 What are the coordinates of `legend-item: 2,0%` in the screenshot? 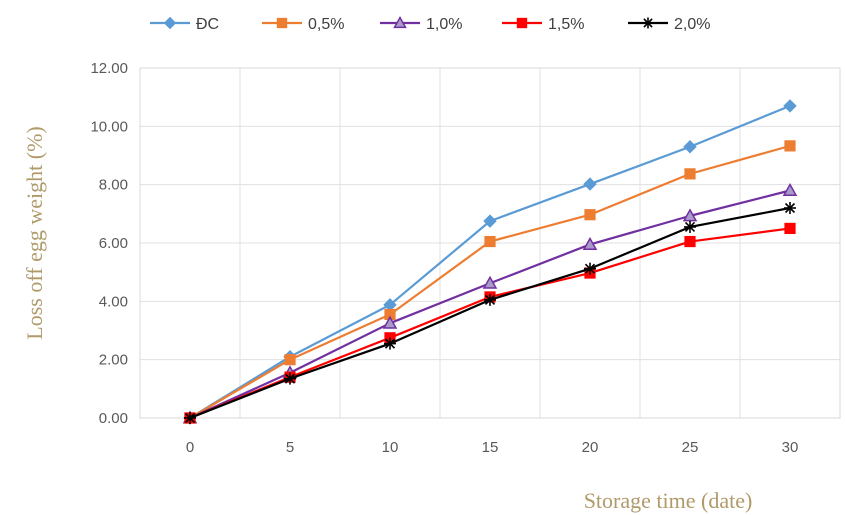 It's located at (669, 24).